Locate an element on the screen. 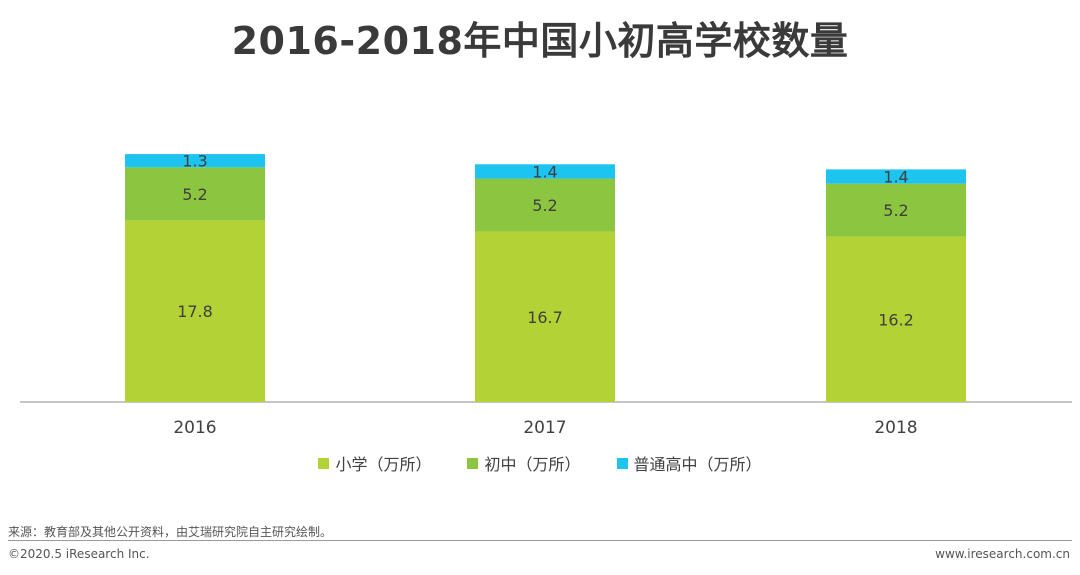 Image resolution: width=1080 pixels, height=575 pixels. legend: 小学（万所） 初中（万所） 普通高中（万所） is located at coordinates (540, 463).